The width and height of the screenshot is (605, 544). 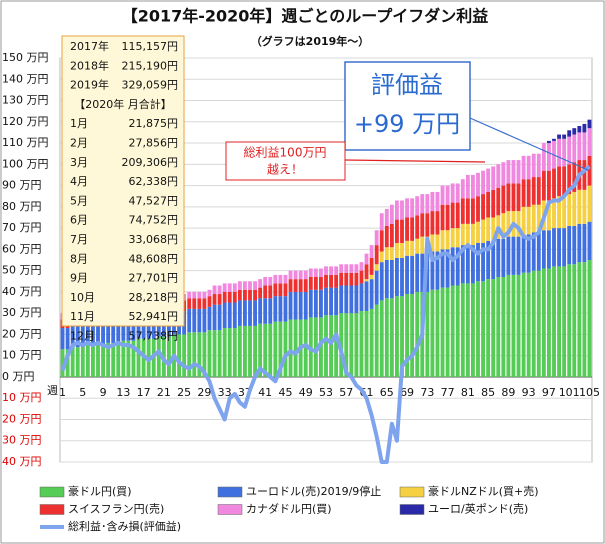 What do you see at coordinates (225, 392) in the screenshot?
I see `x-tick-label: 33` at bounding box center [225, 392].